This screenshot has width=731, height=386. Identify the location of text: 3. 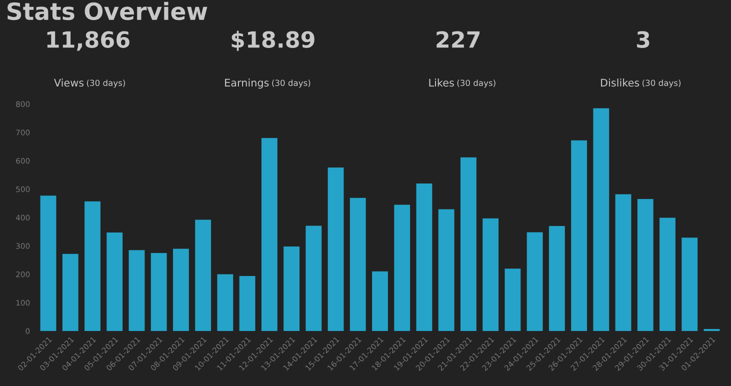
(643, 39).